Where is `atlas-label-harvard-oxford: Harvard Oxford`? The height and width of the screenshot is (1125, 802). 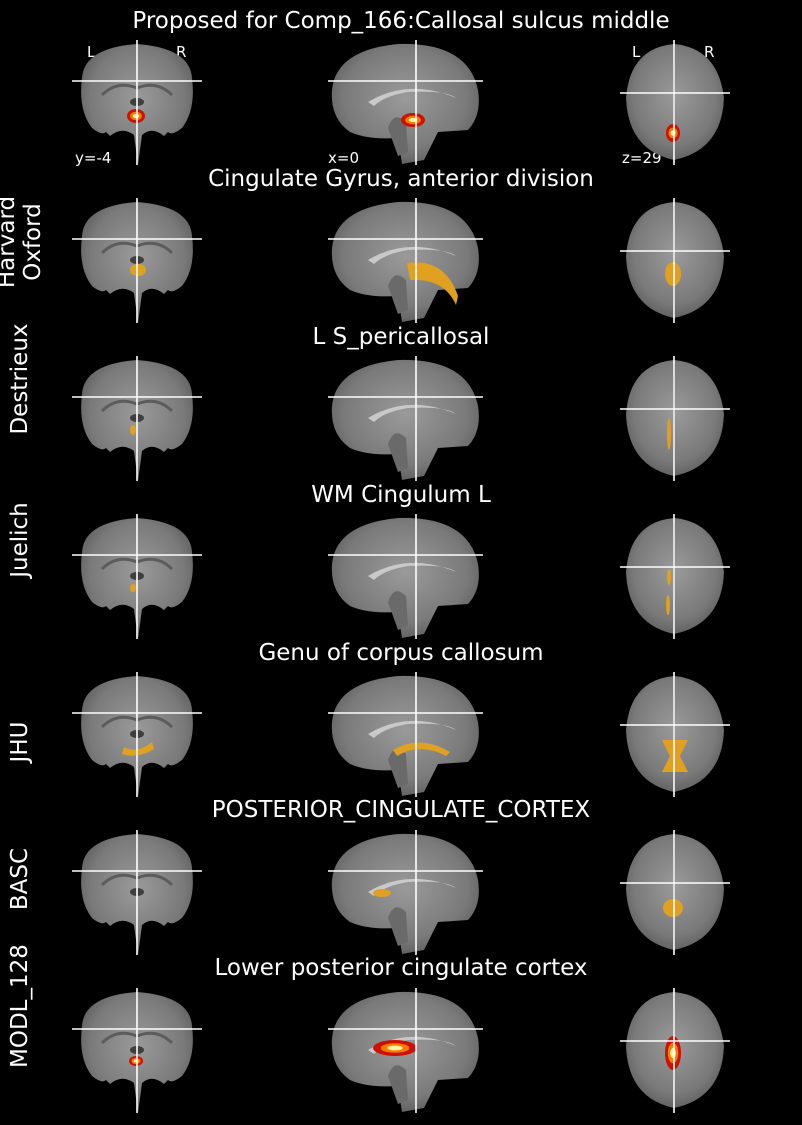 atlas-label-harvard-oxford: Harvard Oxford is located at coordinates (23, 242).